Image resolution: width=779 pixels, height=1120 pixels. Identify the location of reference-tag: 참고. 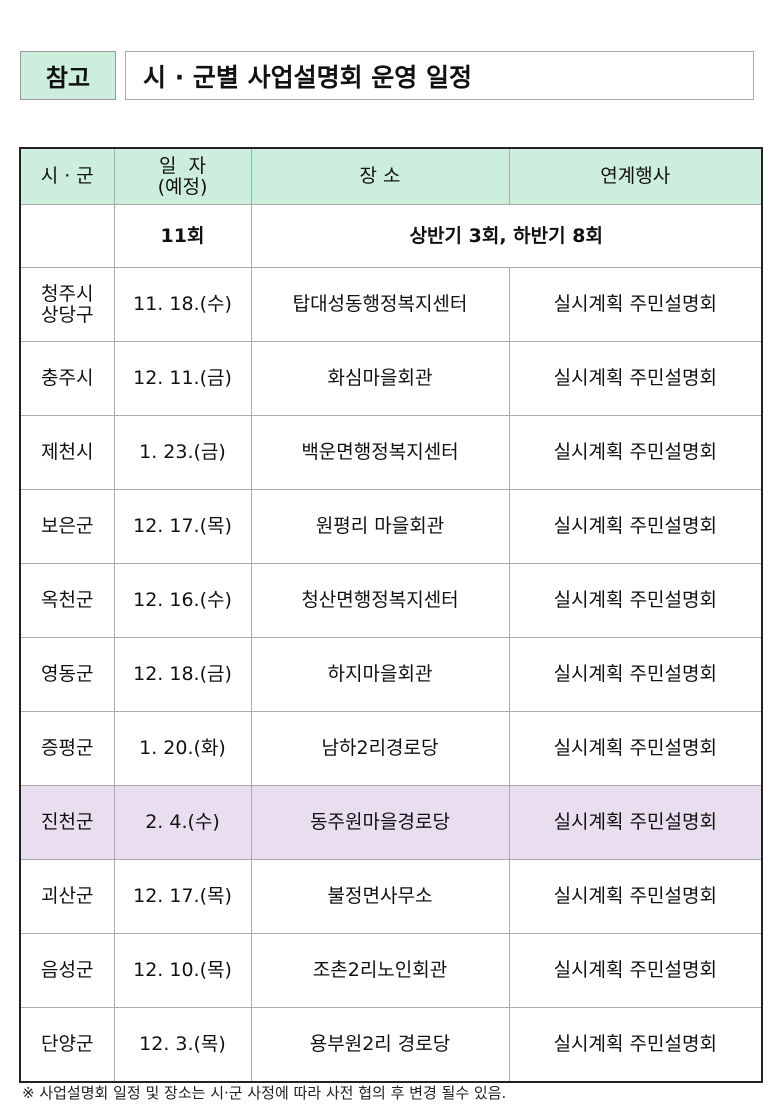
(68, 75).